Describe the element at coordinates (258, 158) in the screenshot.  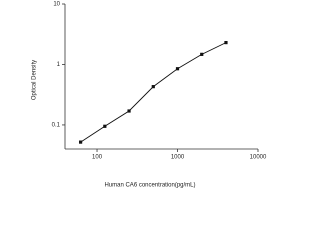
I see `x-tick-label: 10000` at that location.